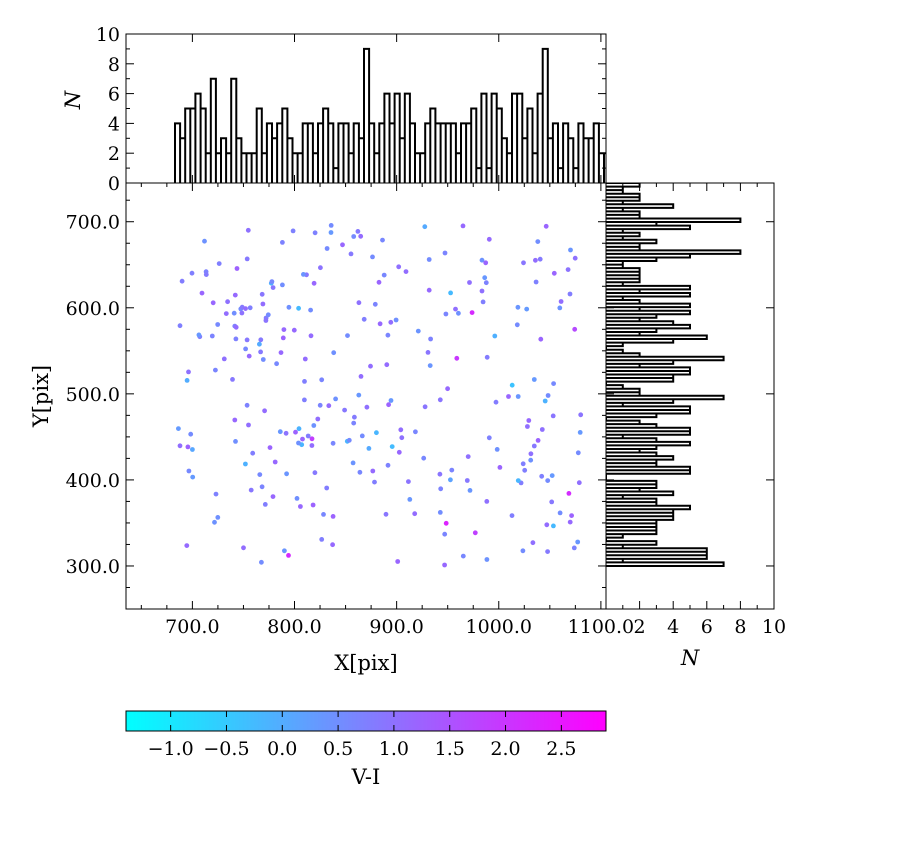 The height and width of the screenshot is (850, 900). What do you see at coordinates (114, 65) in the screenshot?
I see `top-histogram-ytick-label: 8` at bounding box center [114, 65].